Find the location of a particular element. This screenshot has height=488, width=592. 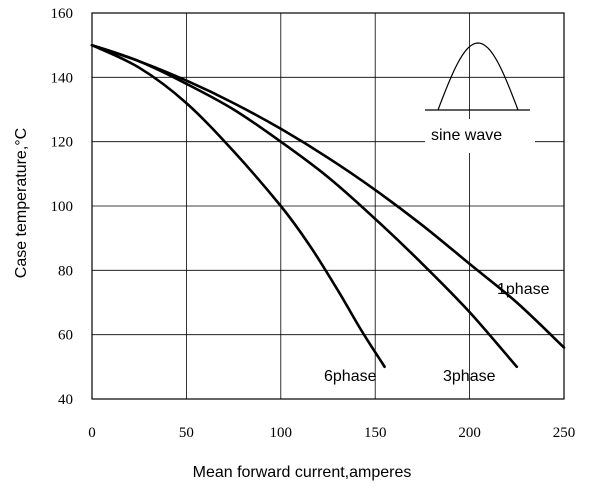

y-tick-label: 140 is located at coordinates (62, 78).